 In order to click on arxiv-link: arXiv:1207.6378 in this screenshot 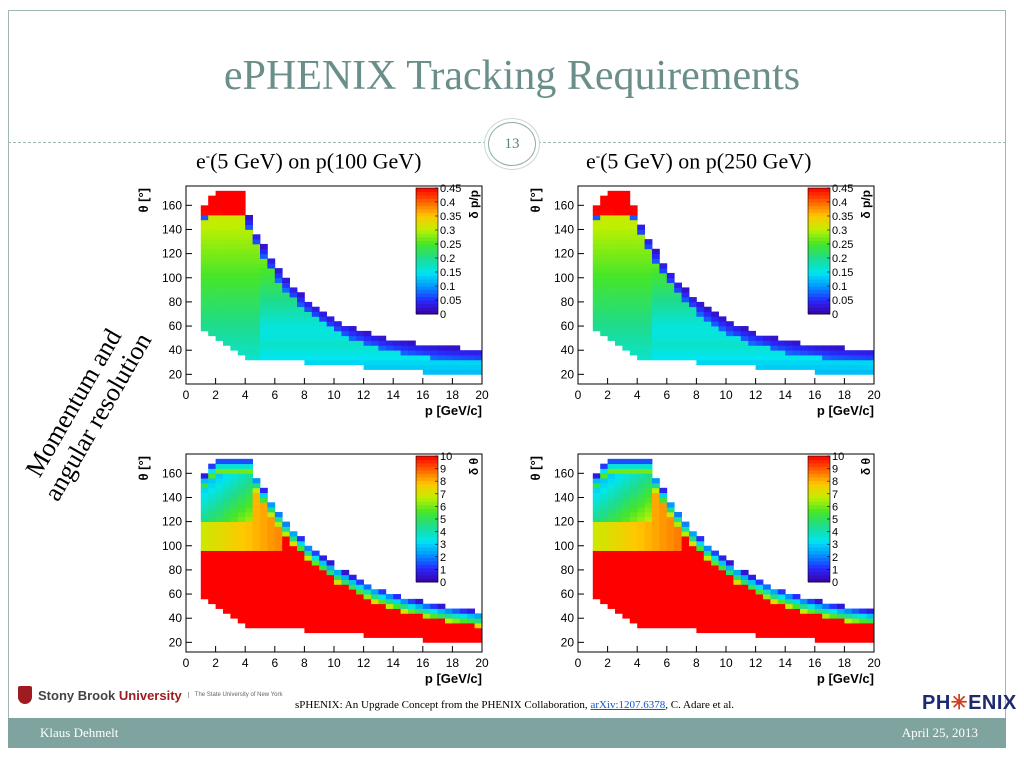, I will do `click(628, 705)`.